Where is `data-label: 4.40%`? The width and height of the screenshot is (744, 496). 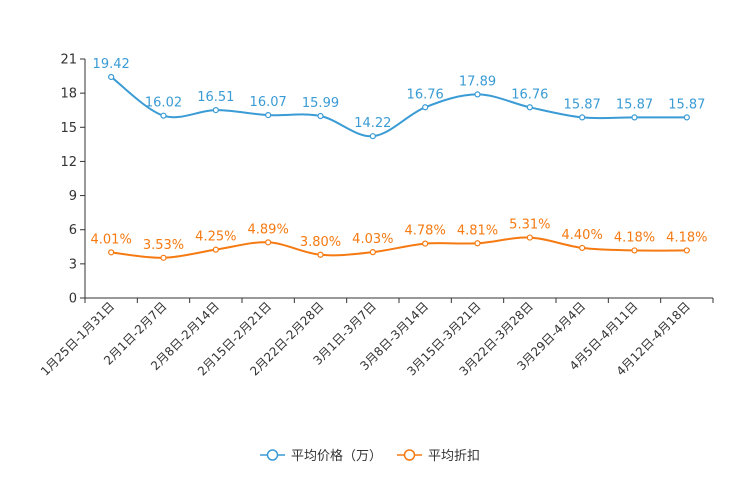 data-label: 4.40% is located at coordinates (582, 235).